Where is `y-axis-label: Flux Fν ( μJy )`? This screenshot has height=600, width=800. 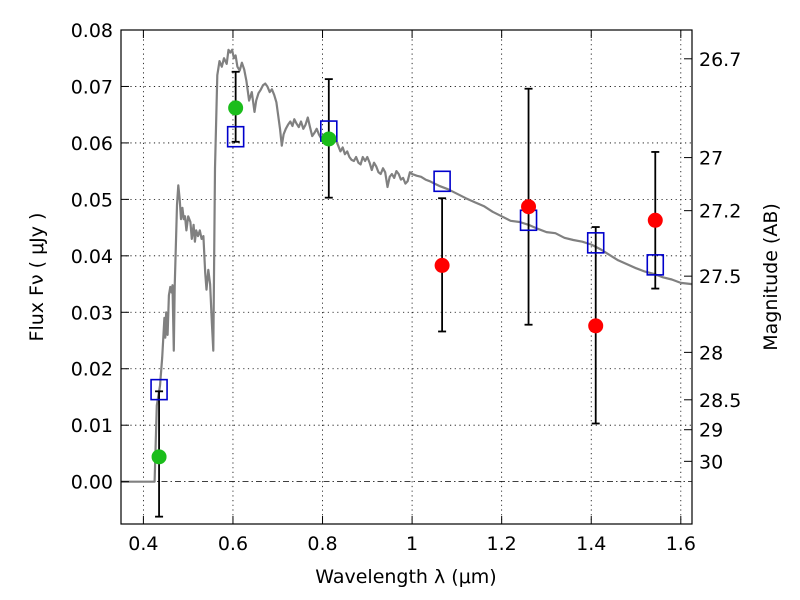 y-axis-label: Flux Fν ( μJy ) is located at coordinates (37, 277).